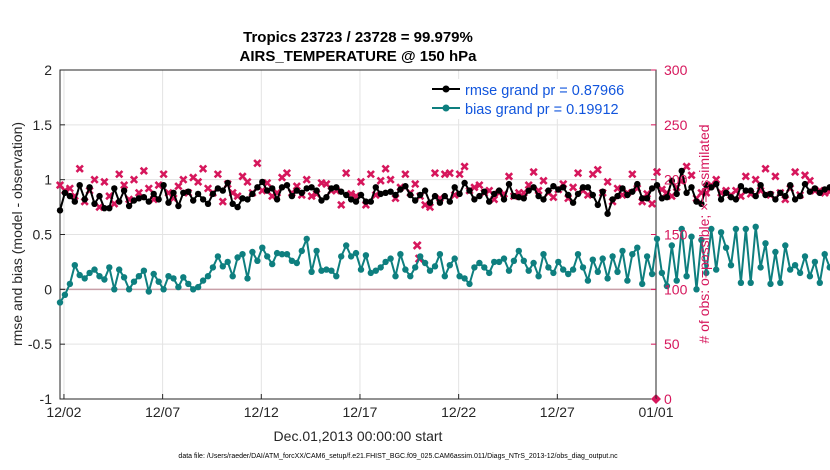  Describe the element at coordinates (557, 412) in the screenshot. I see `x-tick-label: 12/27` at that location.